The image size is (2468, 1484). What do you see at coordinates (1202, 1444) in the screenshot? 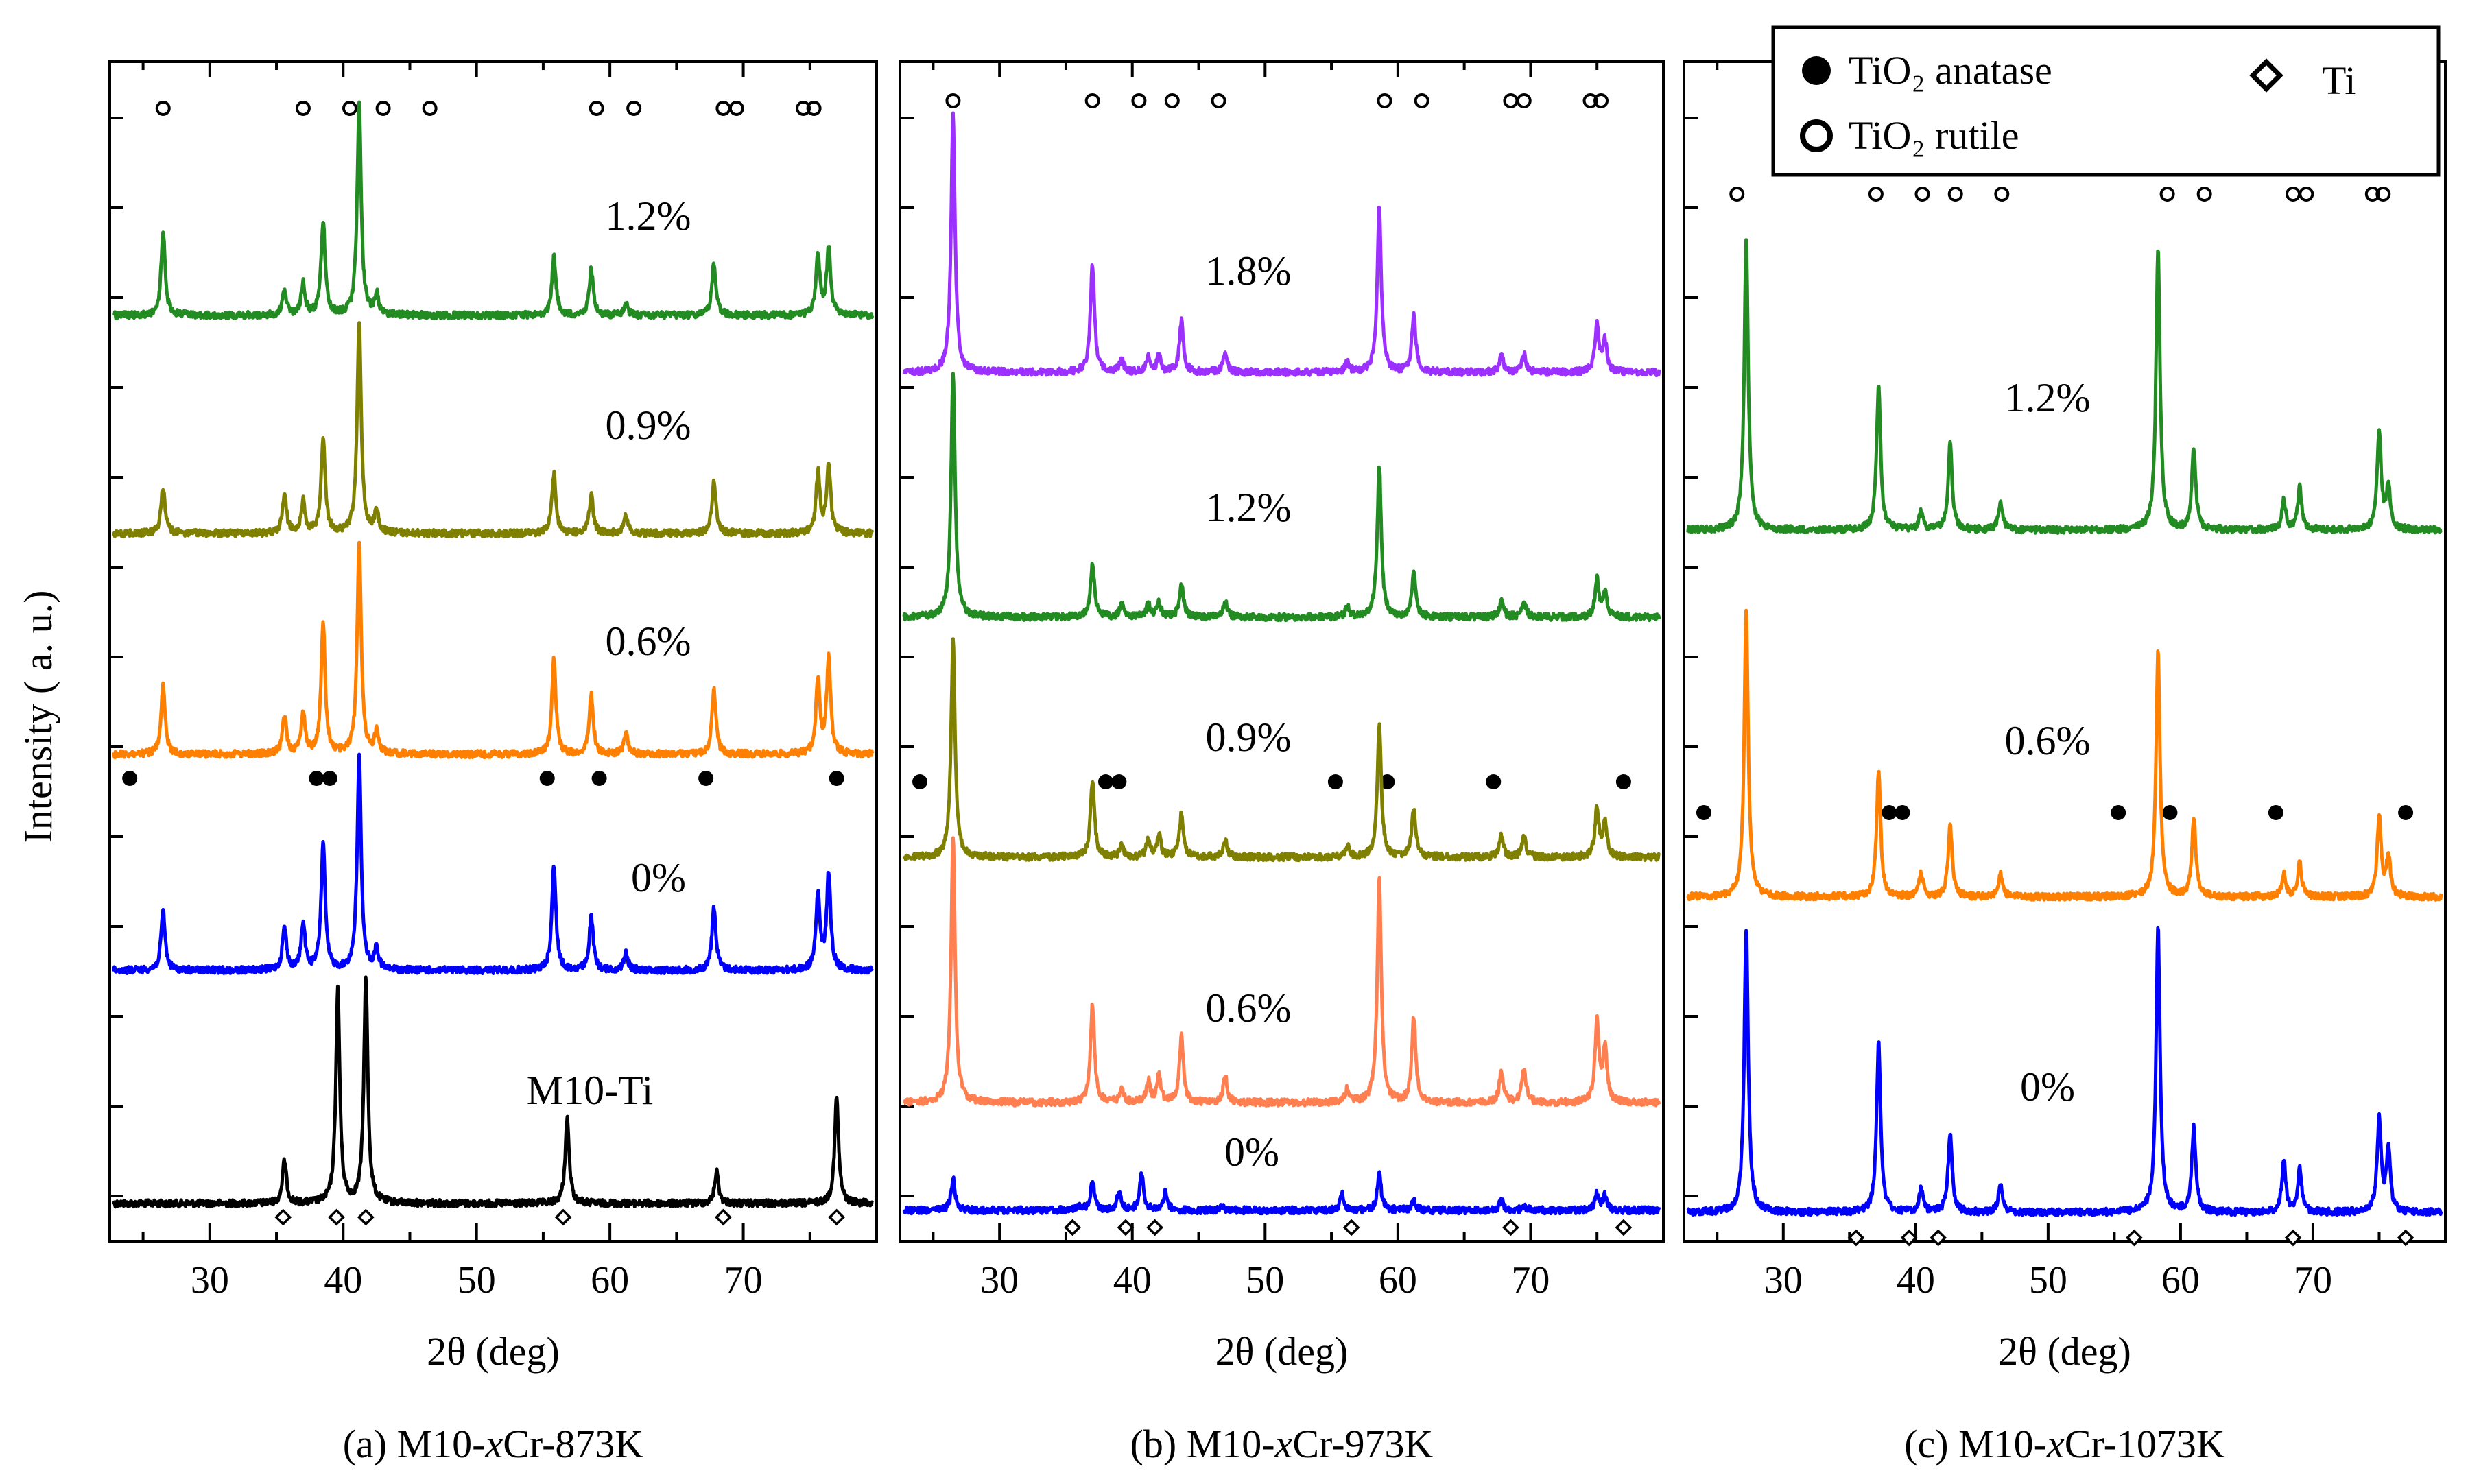
I see `caption-part: (b) M10-` at bounding box center [1202, 1444].